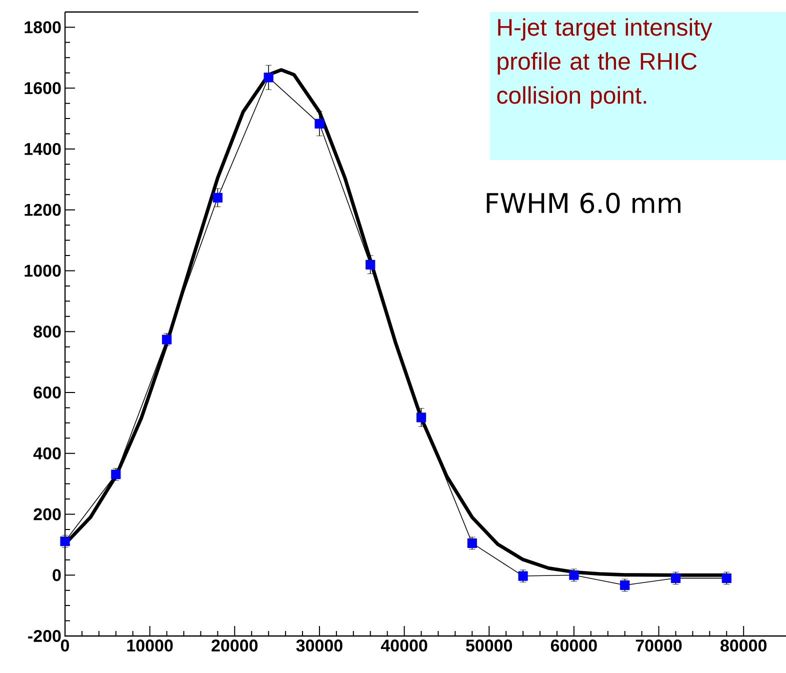  What do you see at coordinates (42, 148) in the screenshot?
I see `y-tick-label: 1400` at bounding box center [42, 148].